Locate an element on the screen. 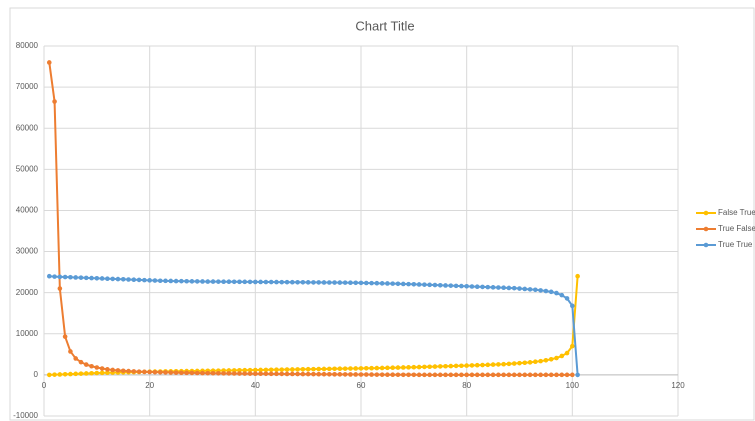 The image size is (755, 421). y-tick-label: 30000 is located at coordinates (27, 251).